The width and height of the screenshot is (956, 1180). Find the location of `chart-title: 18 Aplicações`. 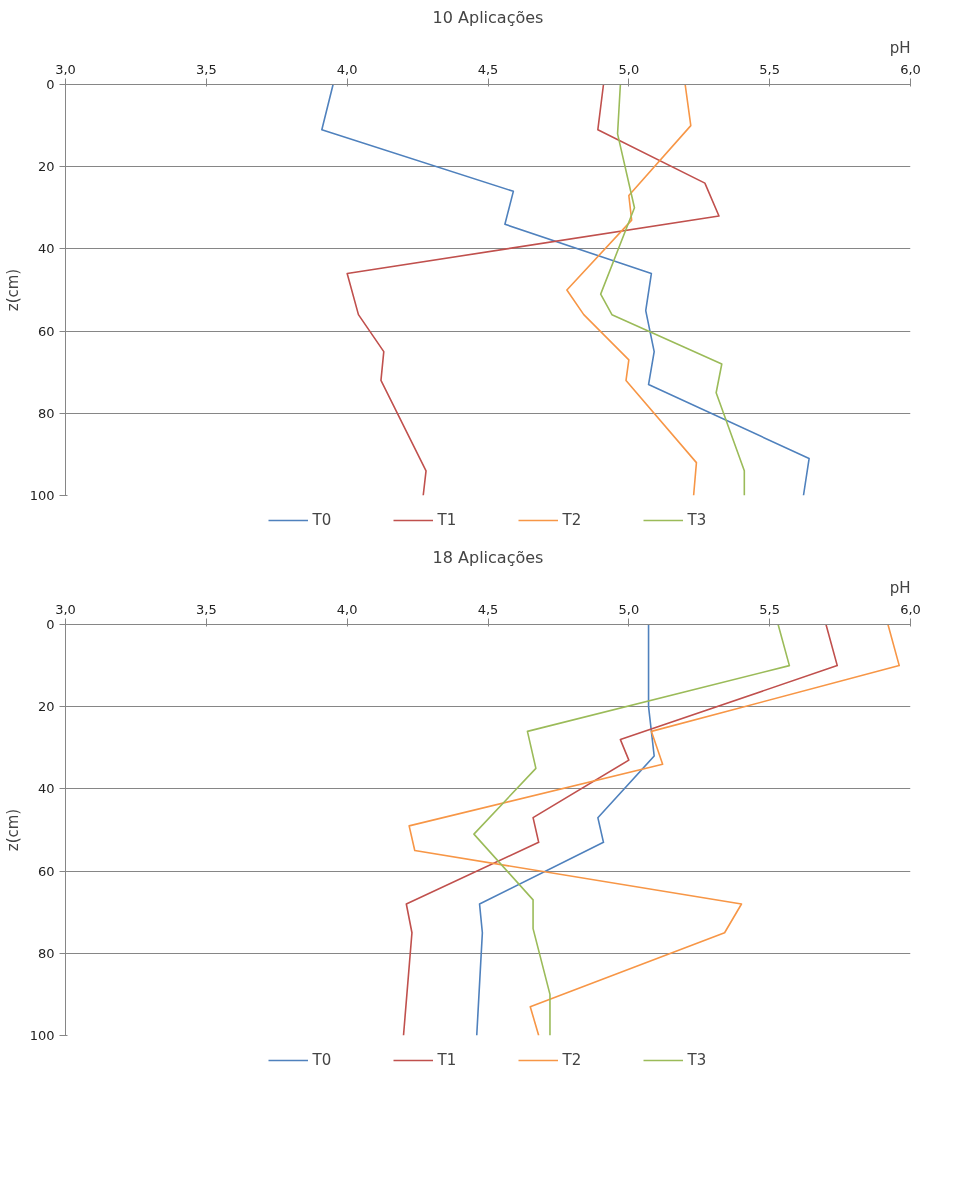

chart-title: 18 Aplicações is located at coordinates (488, 557).